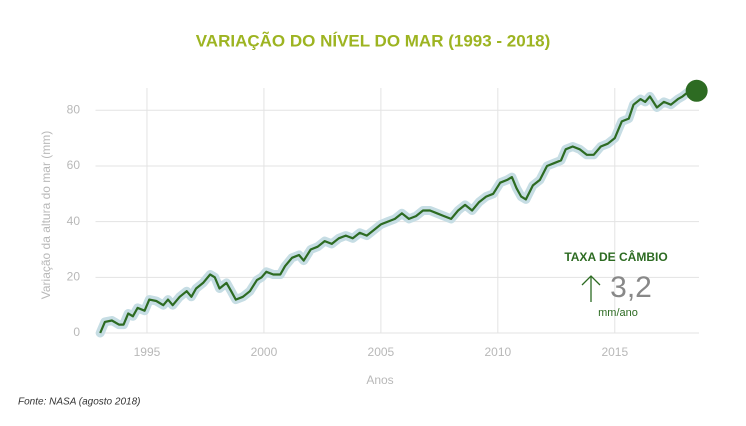 The width and height of the screenshot is (746, 426). Describe the element at coordinates (74, 276) in the screenshot. I see `y-tick-label: 20` at that location.